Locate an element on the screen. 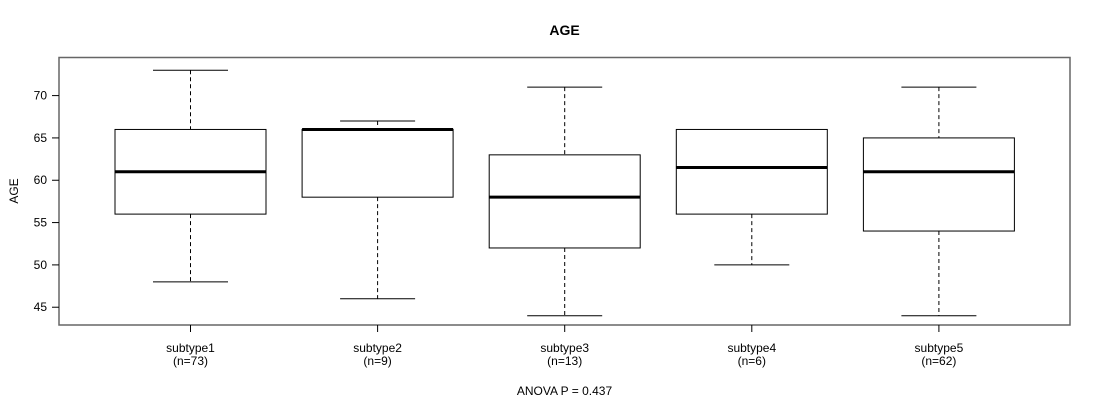 The width and height of the screenshot is (1100, 400). y-axis-tick-label: 65 is located at coordinates (41, 138).